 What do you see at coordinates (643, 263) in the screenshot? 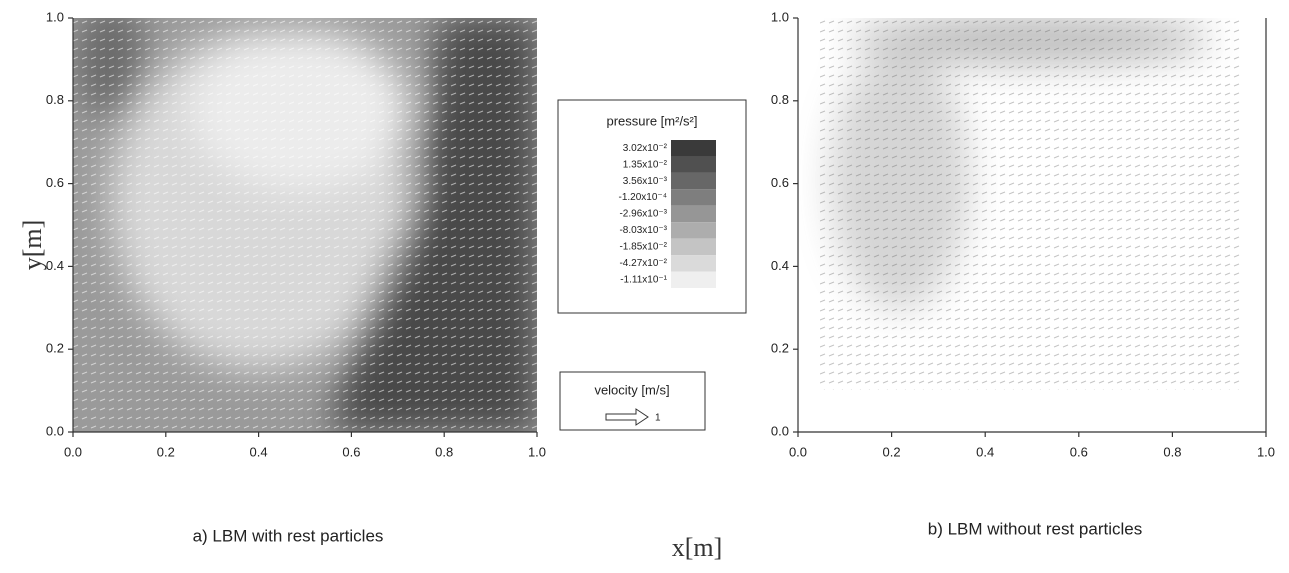
I see `colorbar-label: -4.27x10⁻²` at bounding box center [643, 263].